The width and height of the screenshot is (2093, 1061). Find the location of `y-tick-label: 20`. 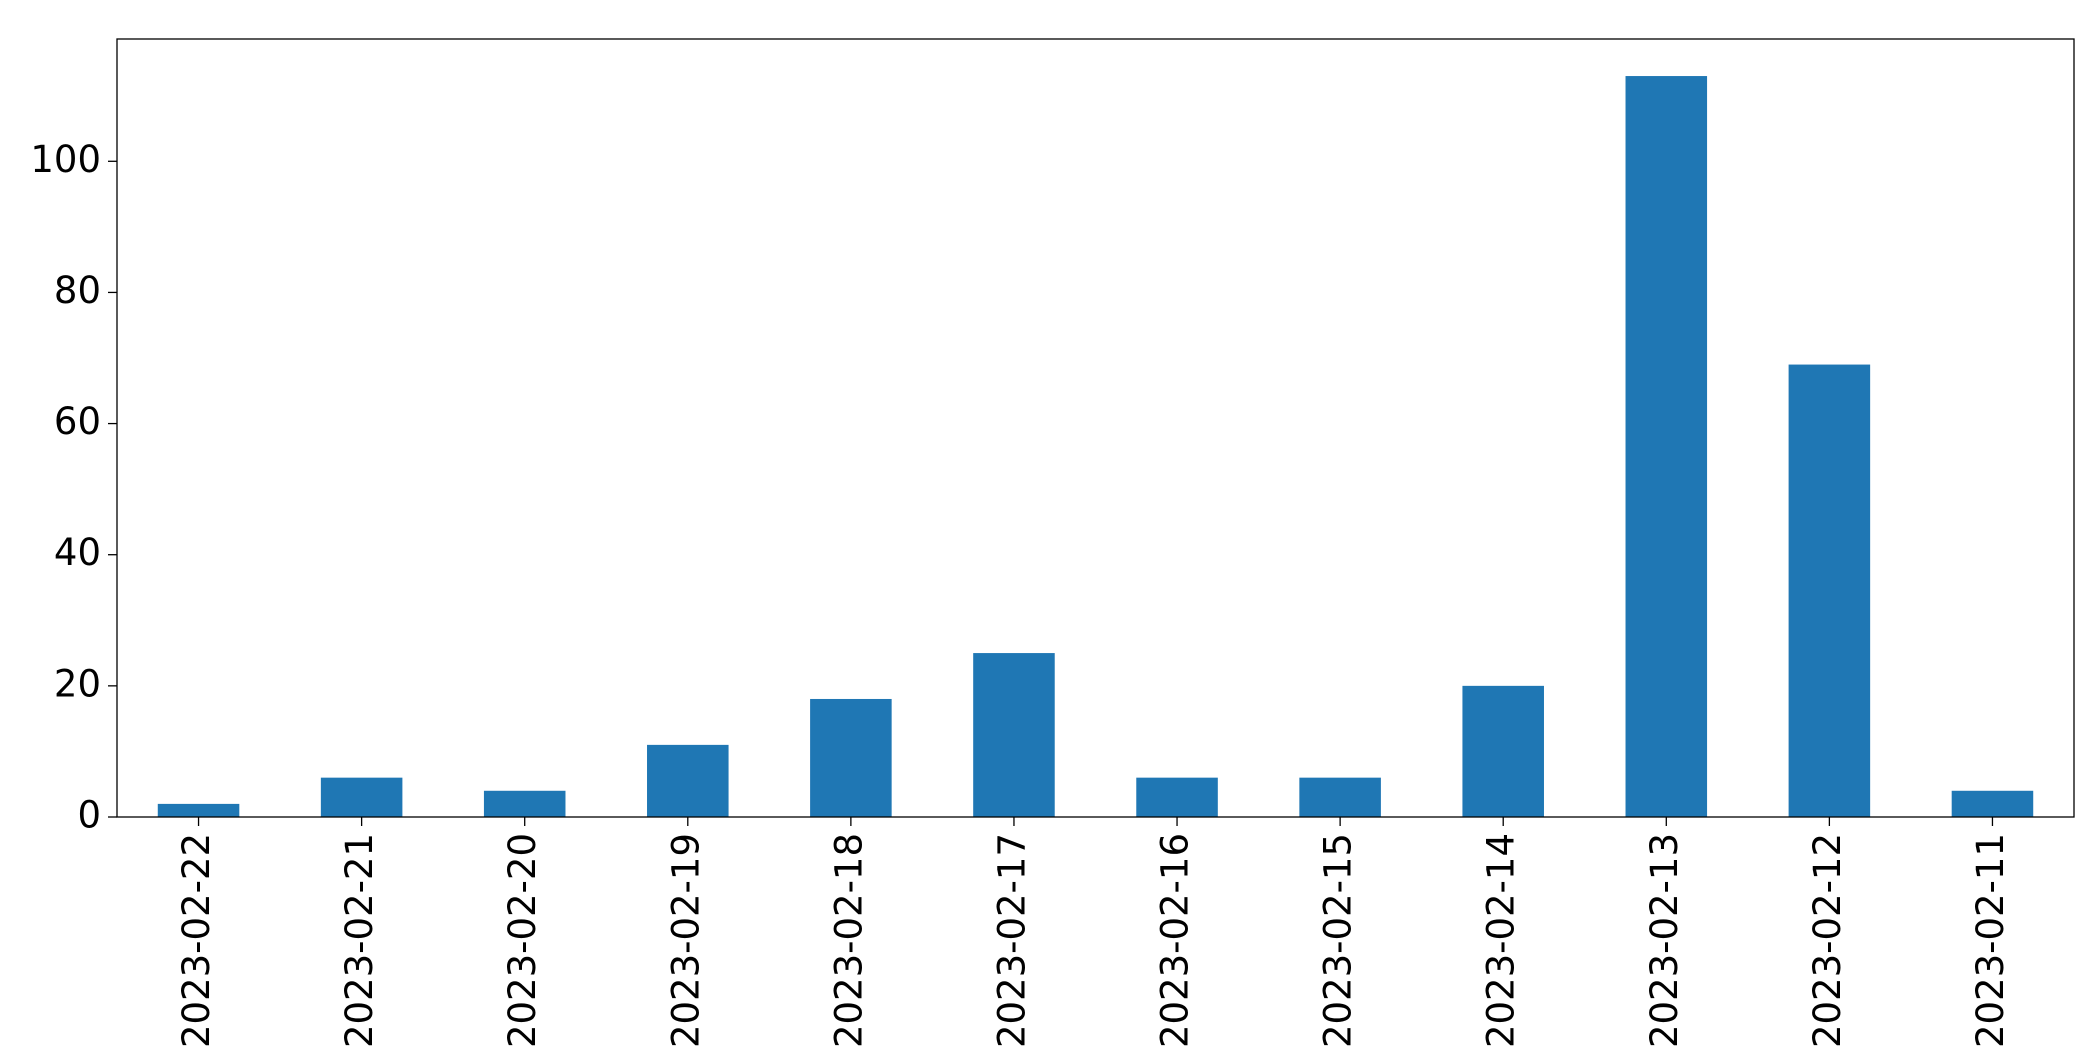

y-tick-label: 20 is located at coordinates (77, 683).